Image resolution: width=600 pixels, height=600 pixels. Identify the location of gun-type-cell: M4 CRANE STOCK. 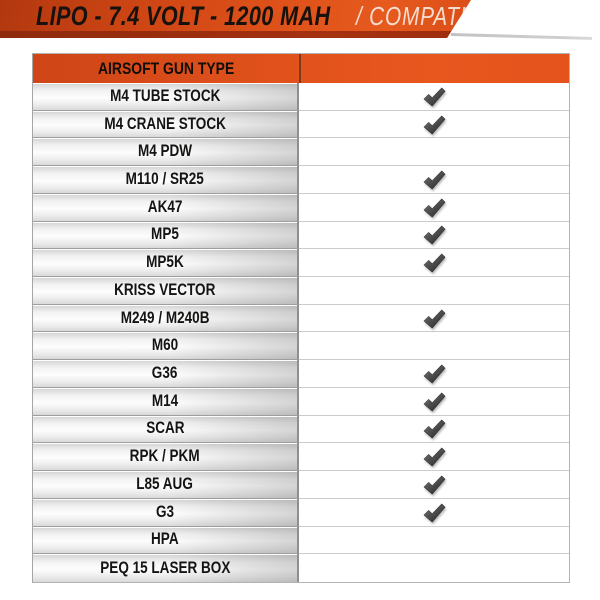
(166, 124).